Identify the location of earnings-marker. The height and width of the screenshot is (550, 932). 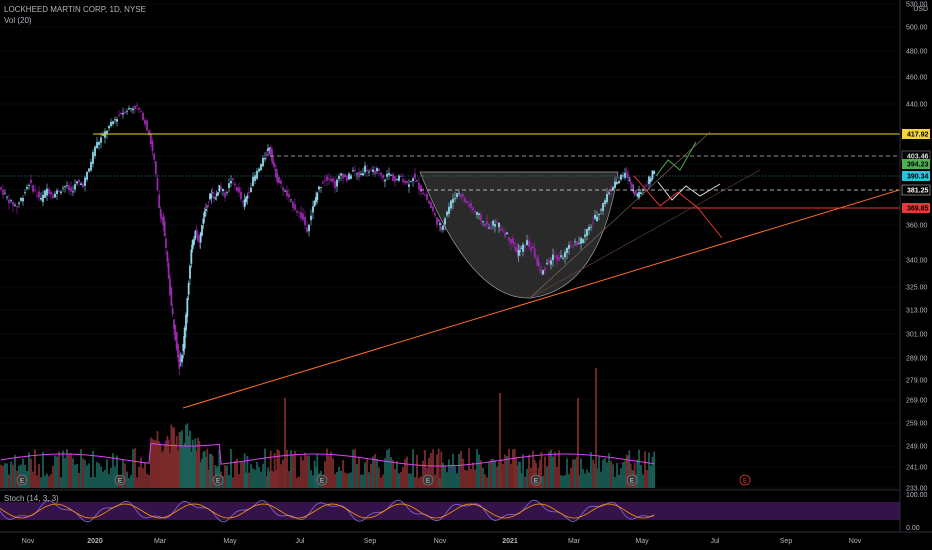
(536, 480).